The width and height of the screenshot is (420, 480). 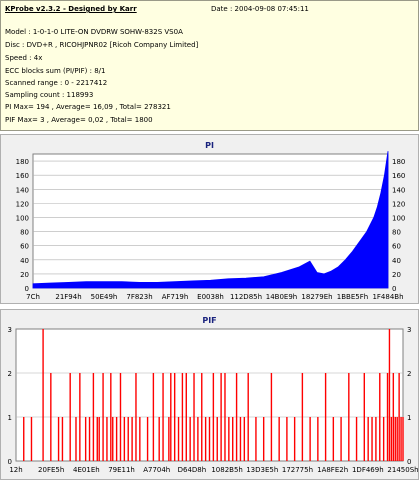 What do you see at coordinates (10, 374) in the screenshot?
I see `y-tick-label-left: 2` at bounding box center [10, 374].